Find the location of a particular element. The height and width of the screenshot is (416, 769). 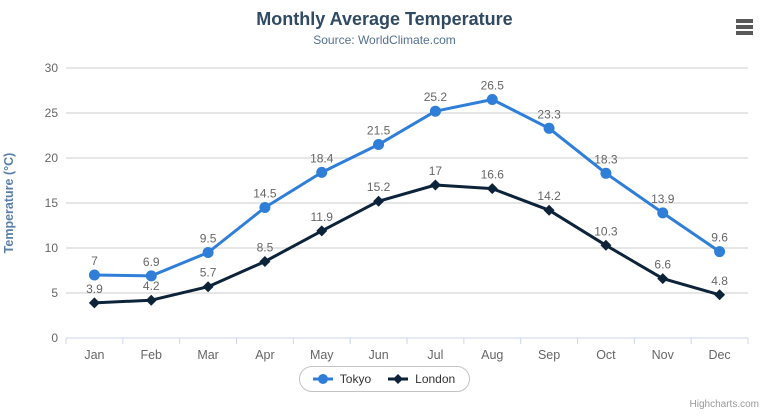

data-label: 15.2 is located at coordinates (379, 187).